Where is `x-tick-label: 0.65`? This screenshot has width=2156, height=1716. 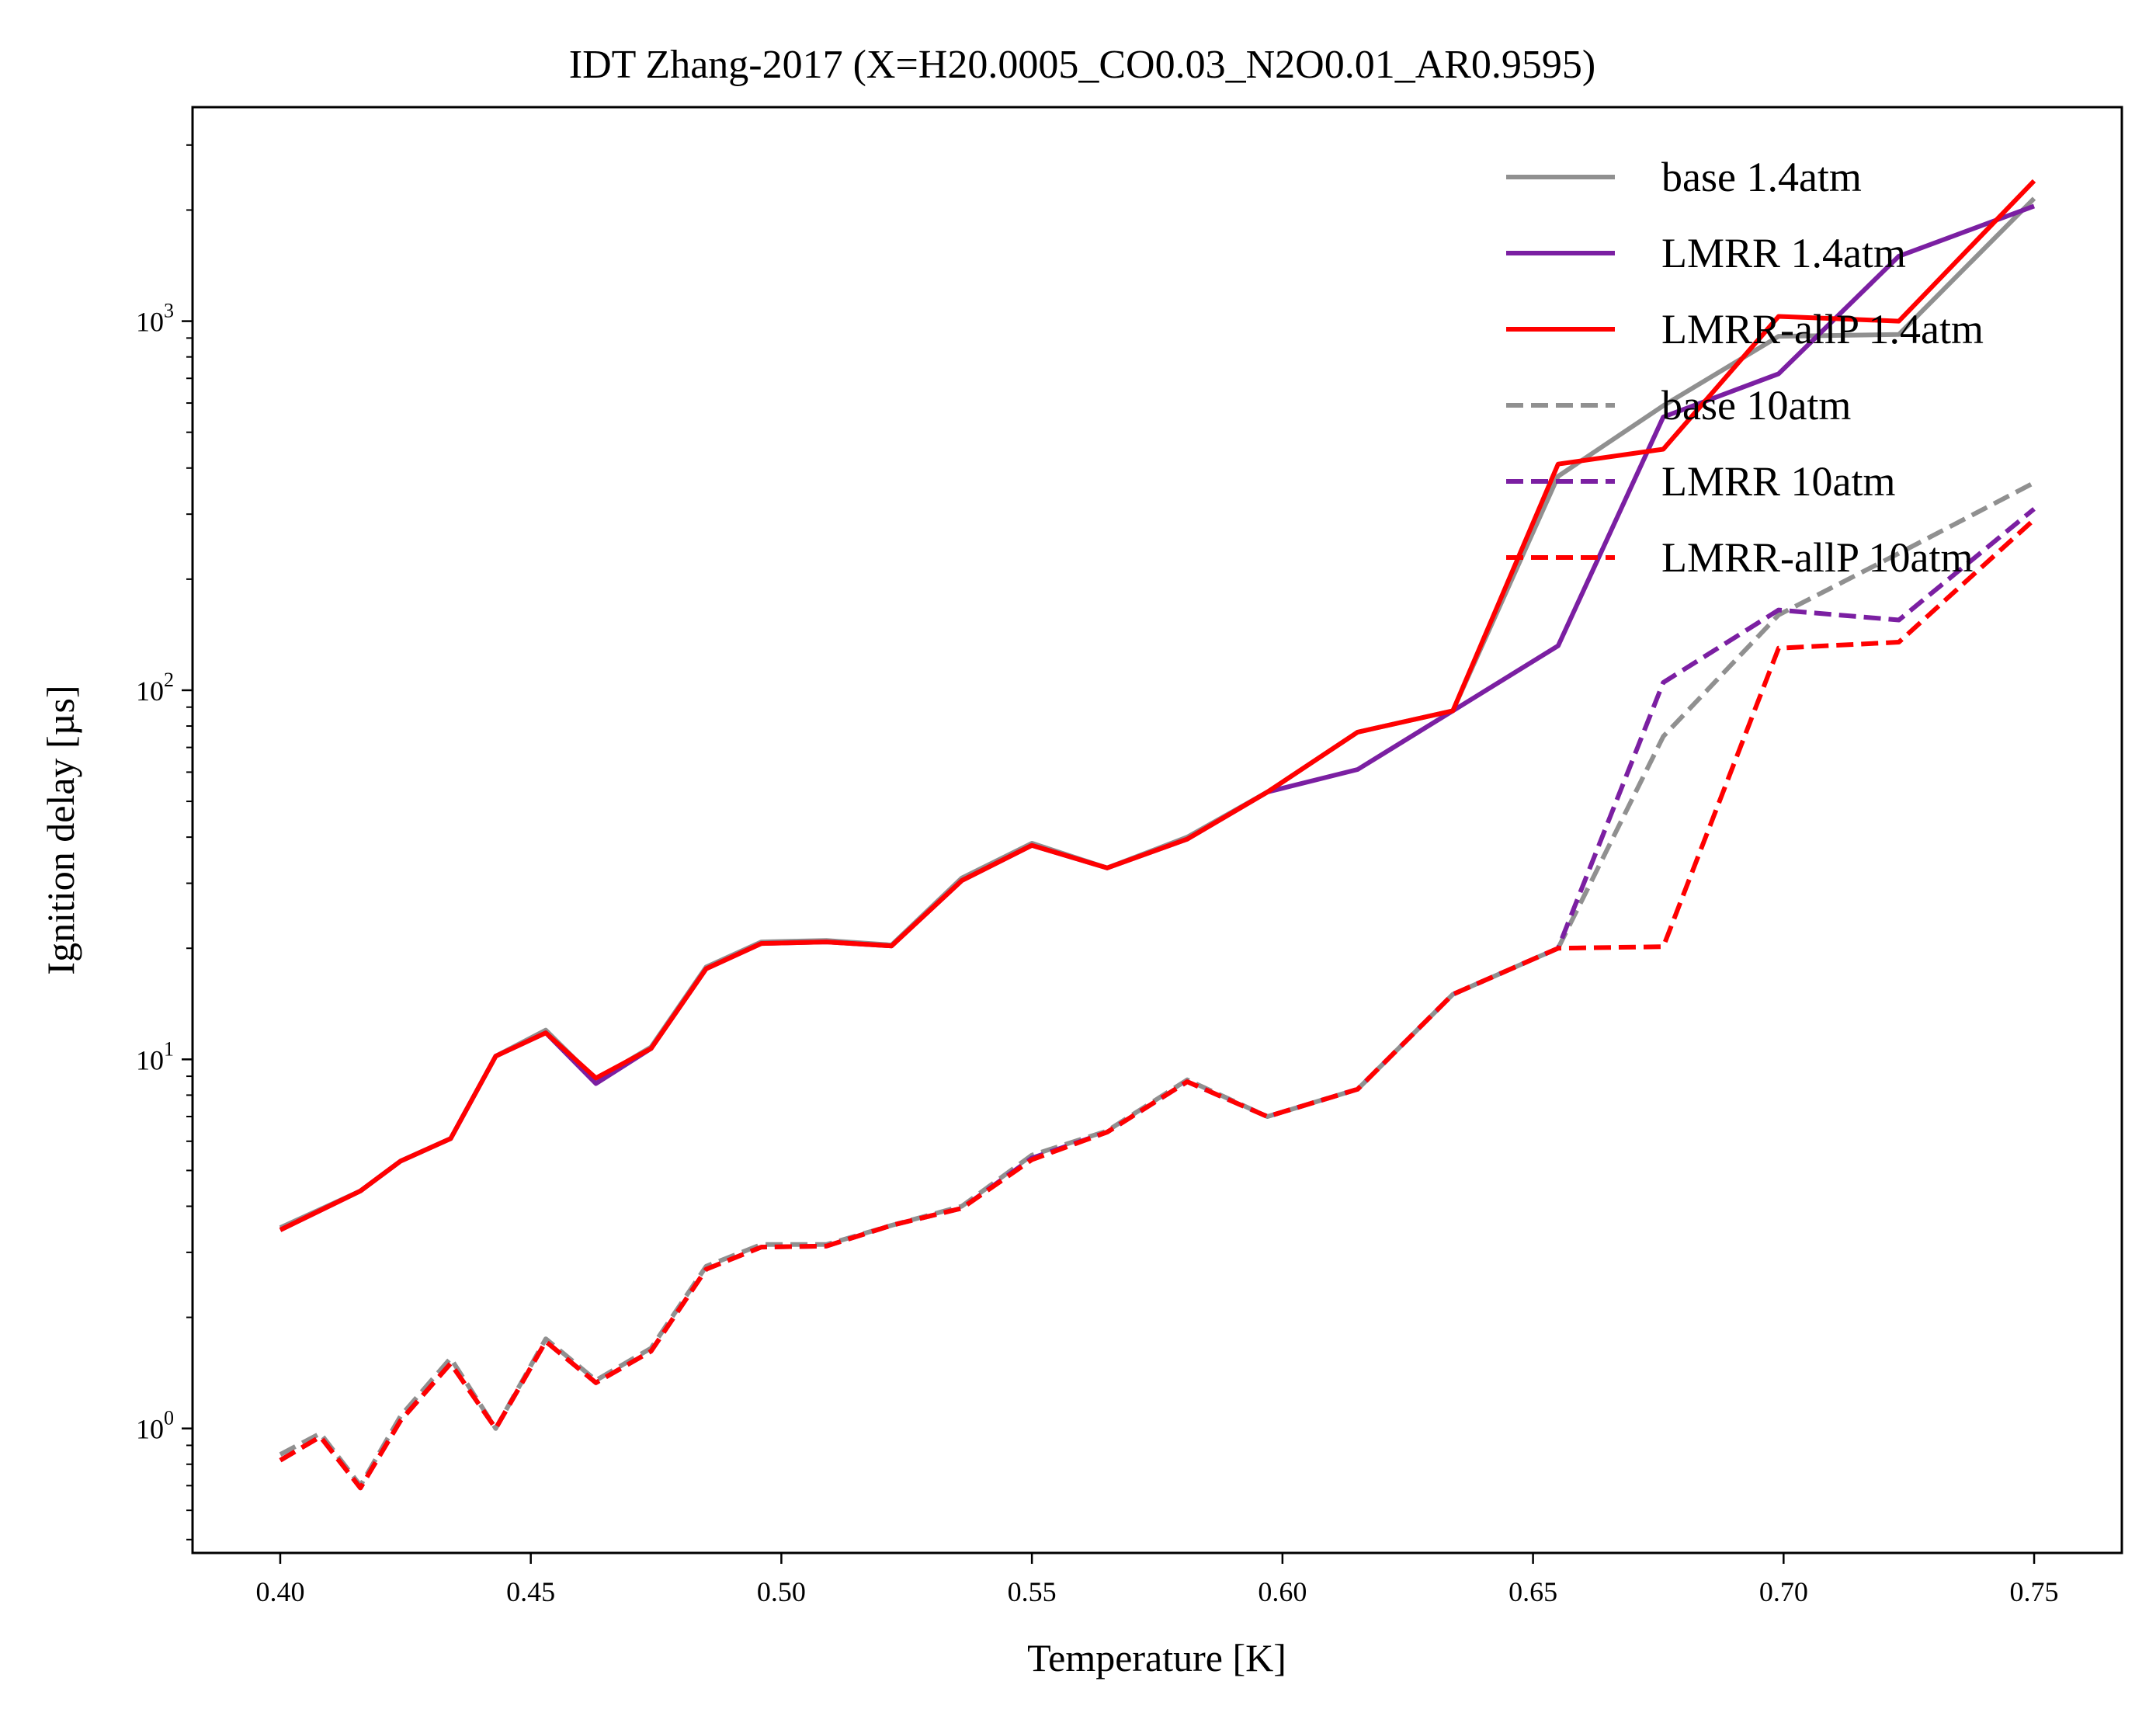 x-tick-label: 0.65 is located at coordinates (1533, 1591).